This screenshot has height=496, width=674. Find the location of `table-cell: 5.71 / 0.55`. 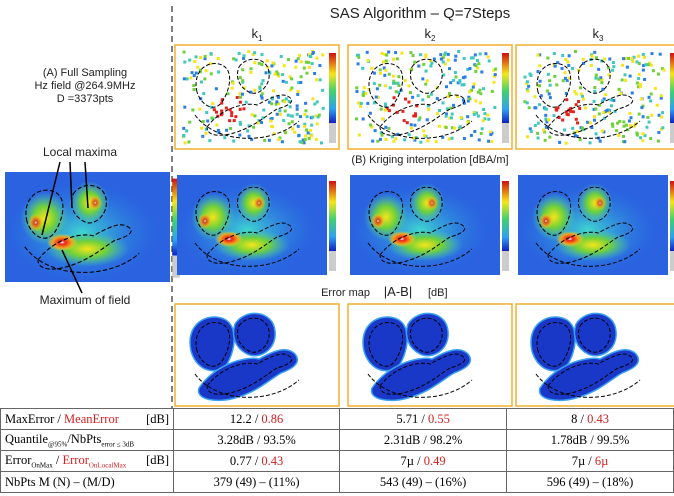

table-cell: 5.71 / 0.55 is located at coordinates (423, 419).